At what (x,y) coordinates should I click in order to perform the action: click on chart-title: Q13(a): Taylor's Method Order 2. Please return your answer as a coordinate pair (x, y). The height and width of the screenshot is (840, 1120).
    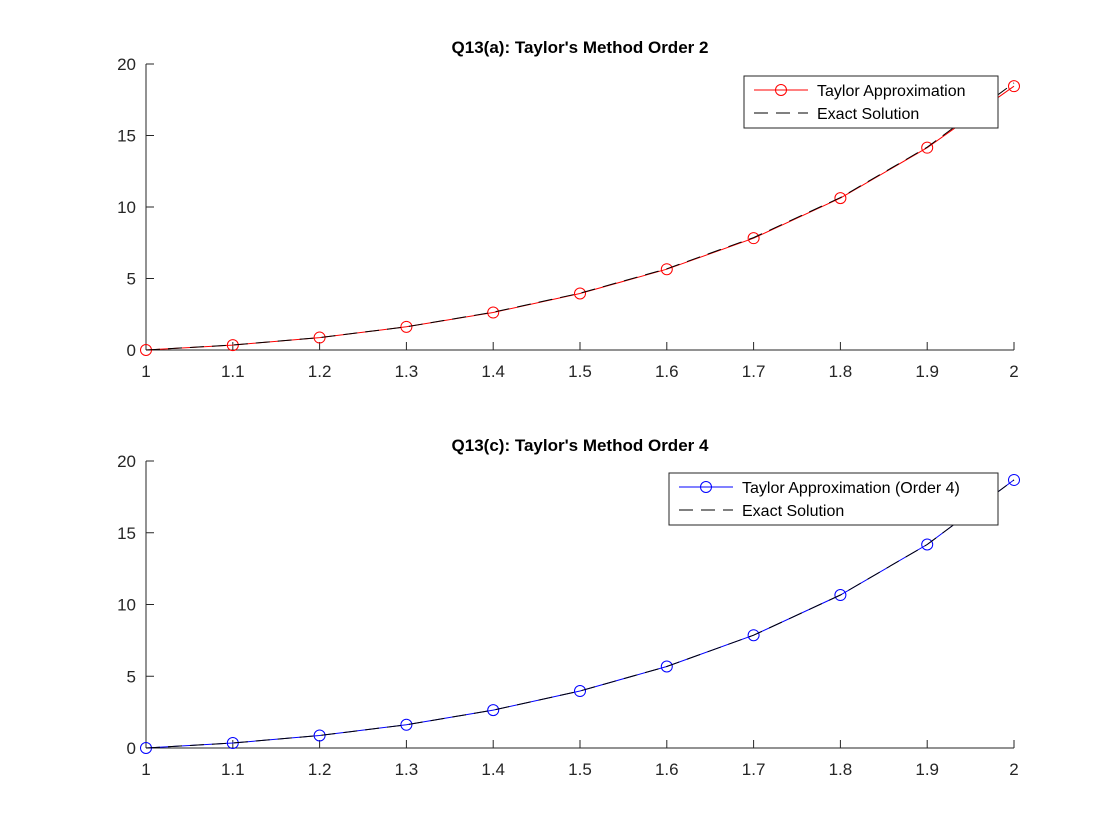
    Looking at the image, I should click on (580, 47).